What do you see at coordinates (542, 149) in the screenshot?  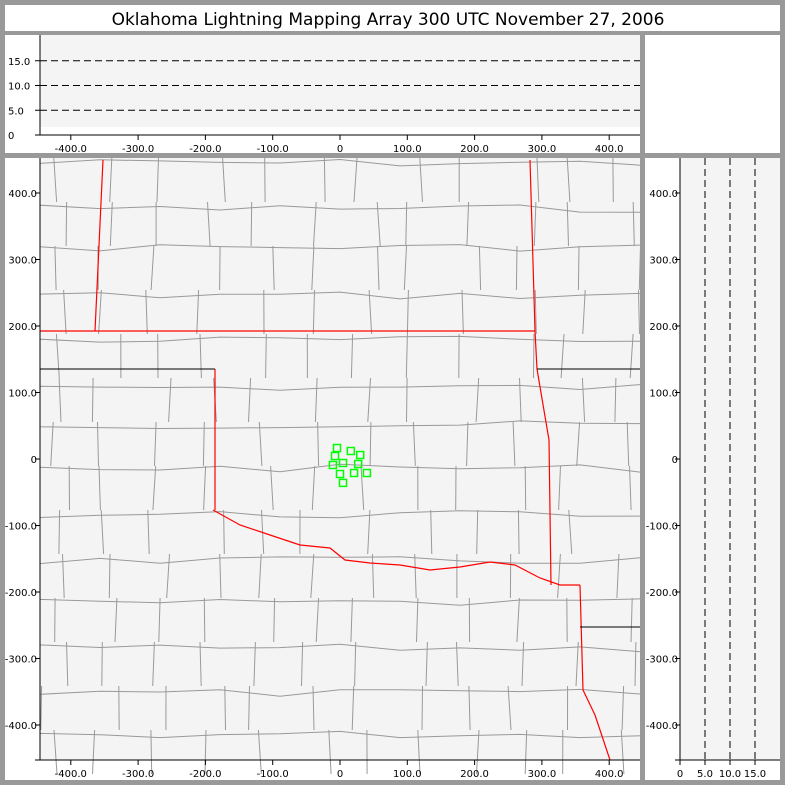 I see `x-tick-label: 300.0` at bounding box center [542, 149].